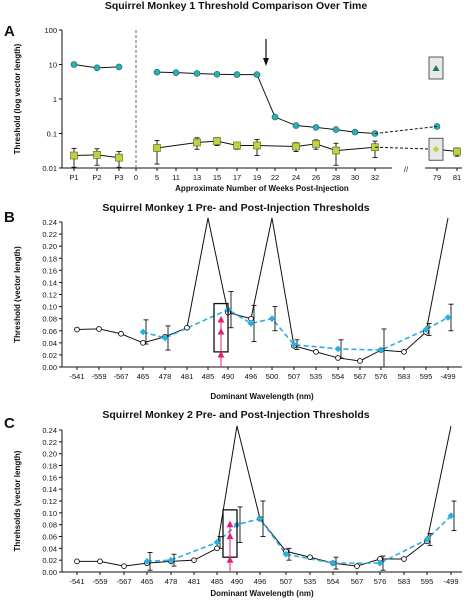  I want to click on panel-b-post-injection-errorbar, so click(384, 348).